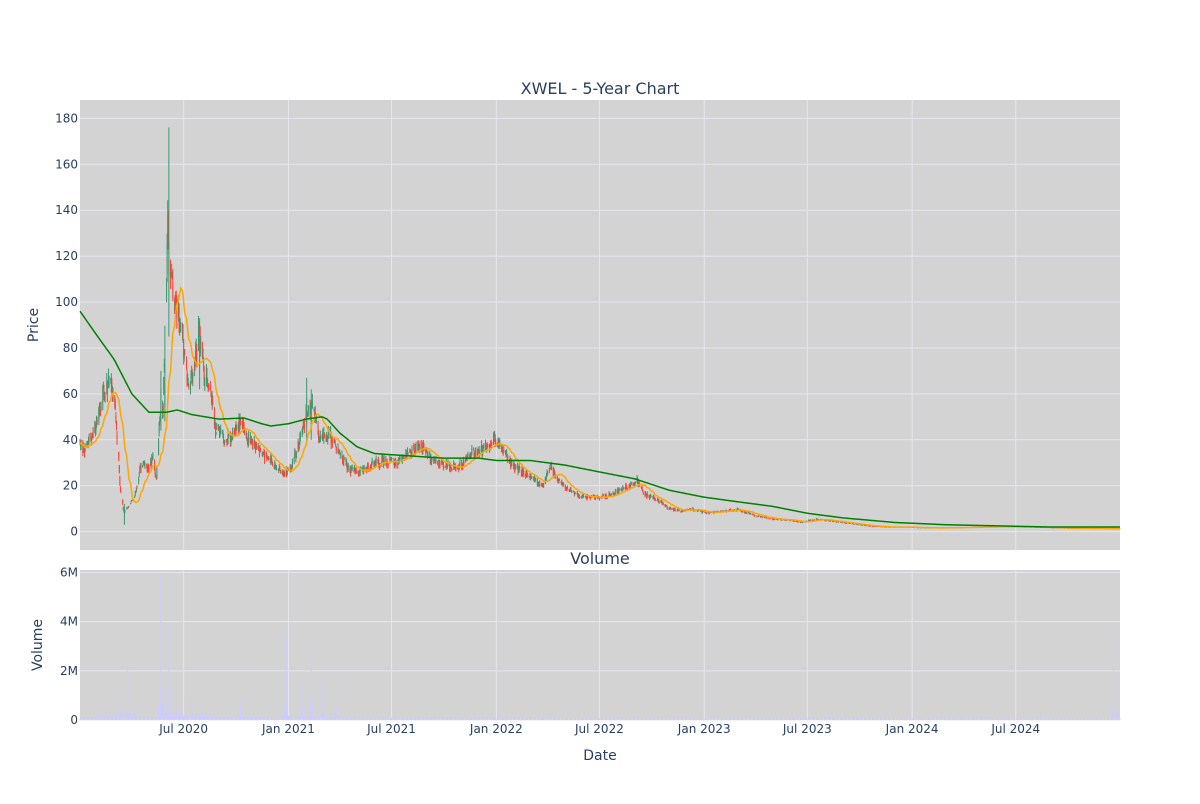 The height and width of the screenshot is (804, 1200). Describe the element at coordinates (183, 729) in the screenshot. I see `x-tick-label: Jul 2020` at that location.